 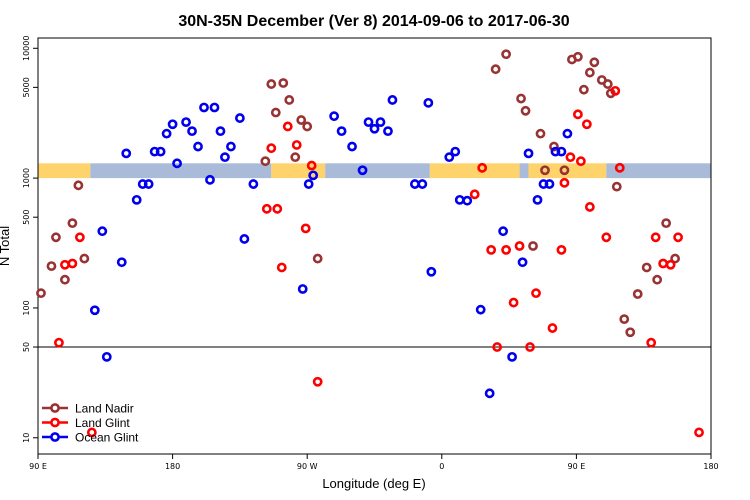 I want to click on x-tick-label: 90 W, so click(x=307, y=466).